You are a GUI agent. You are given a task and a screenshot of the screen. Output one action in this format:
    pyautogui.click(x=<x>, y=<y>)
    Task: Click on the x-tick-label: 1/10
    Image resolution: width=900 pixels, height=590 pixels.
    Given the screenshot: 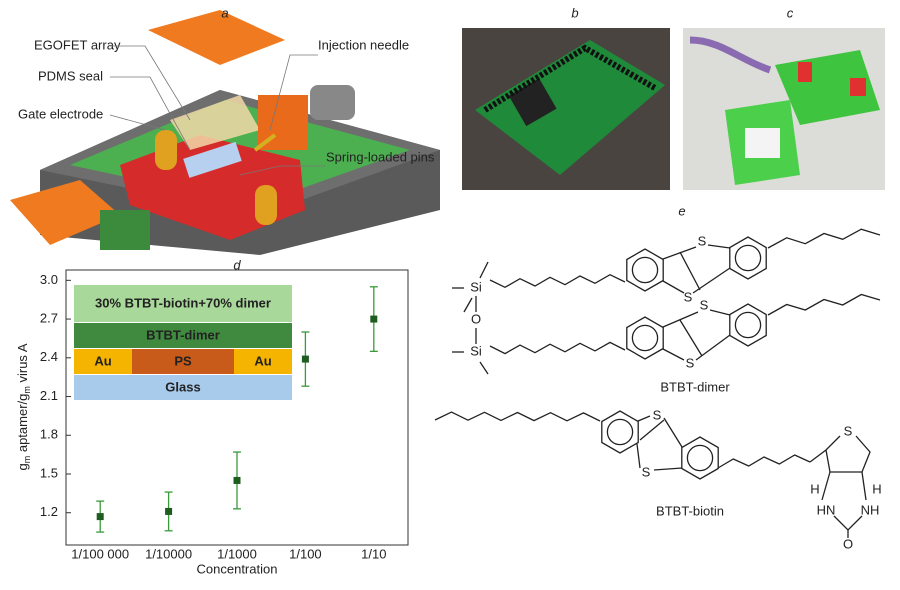 What is the action you would take?
    pyautogui.click(x=373, y=553)
    